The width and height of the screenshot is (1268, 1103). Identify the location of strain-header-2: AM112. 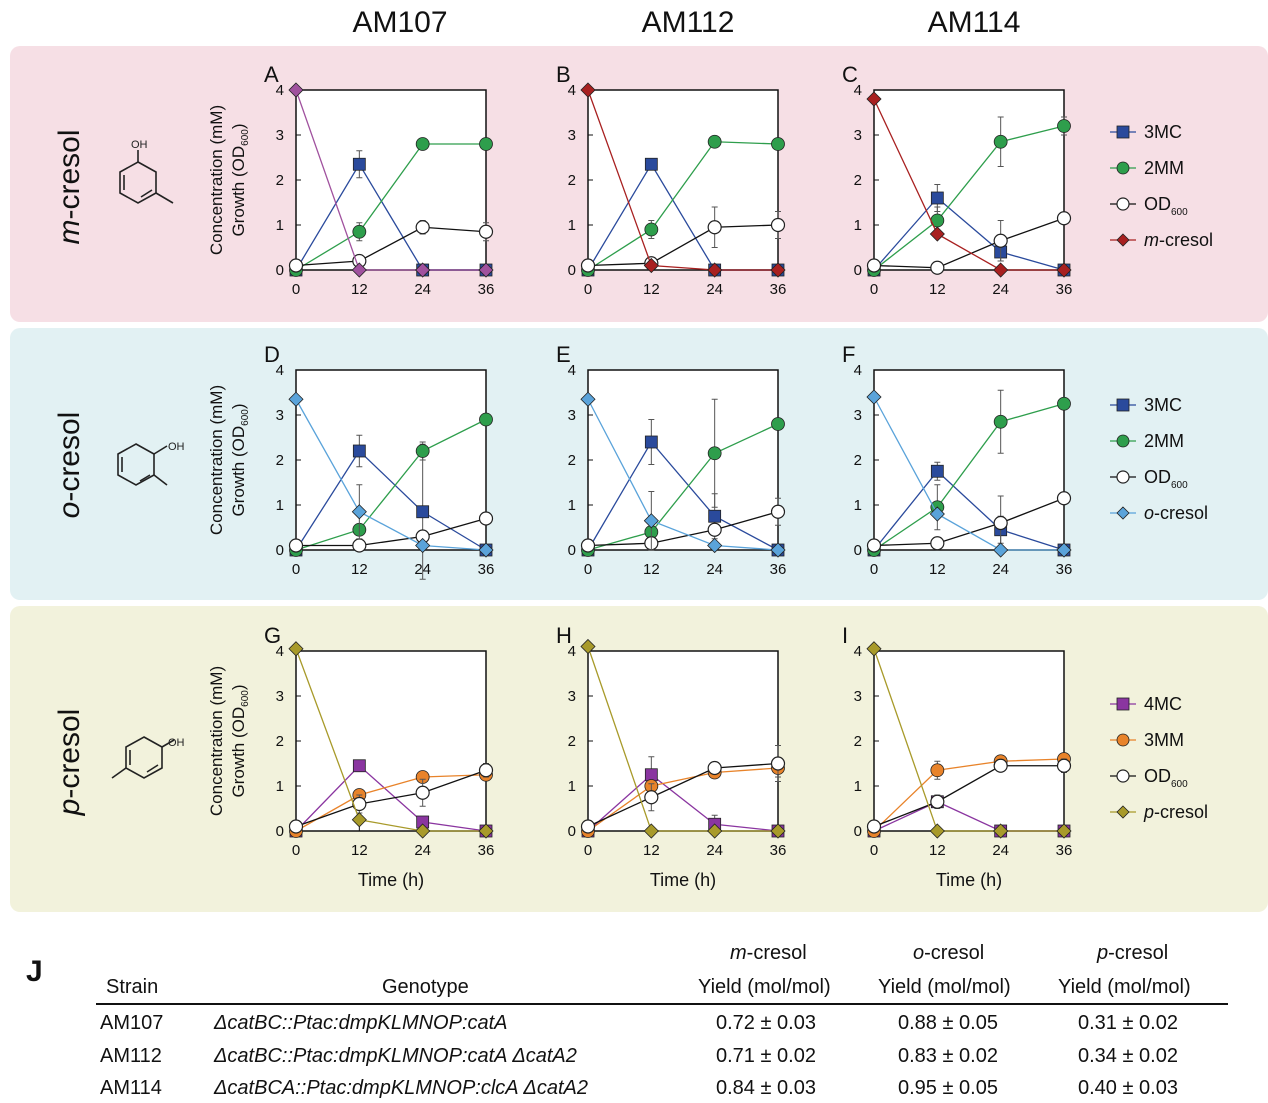
(688, 22).